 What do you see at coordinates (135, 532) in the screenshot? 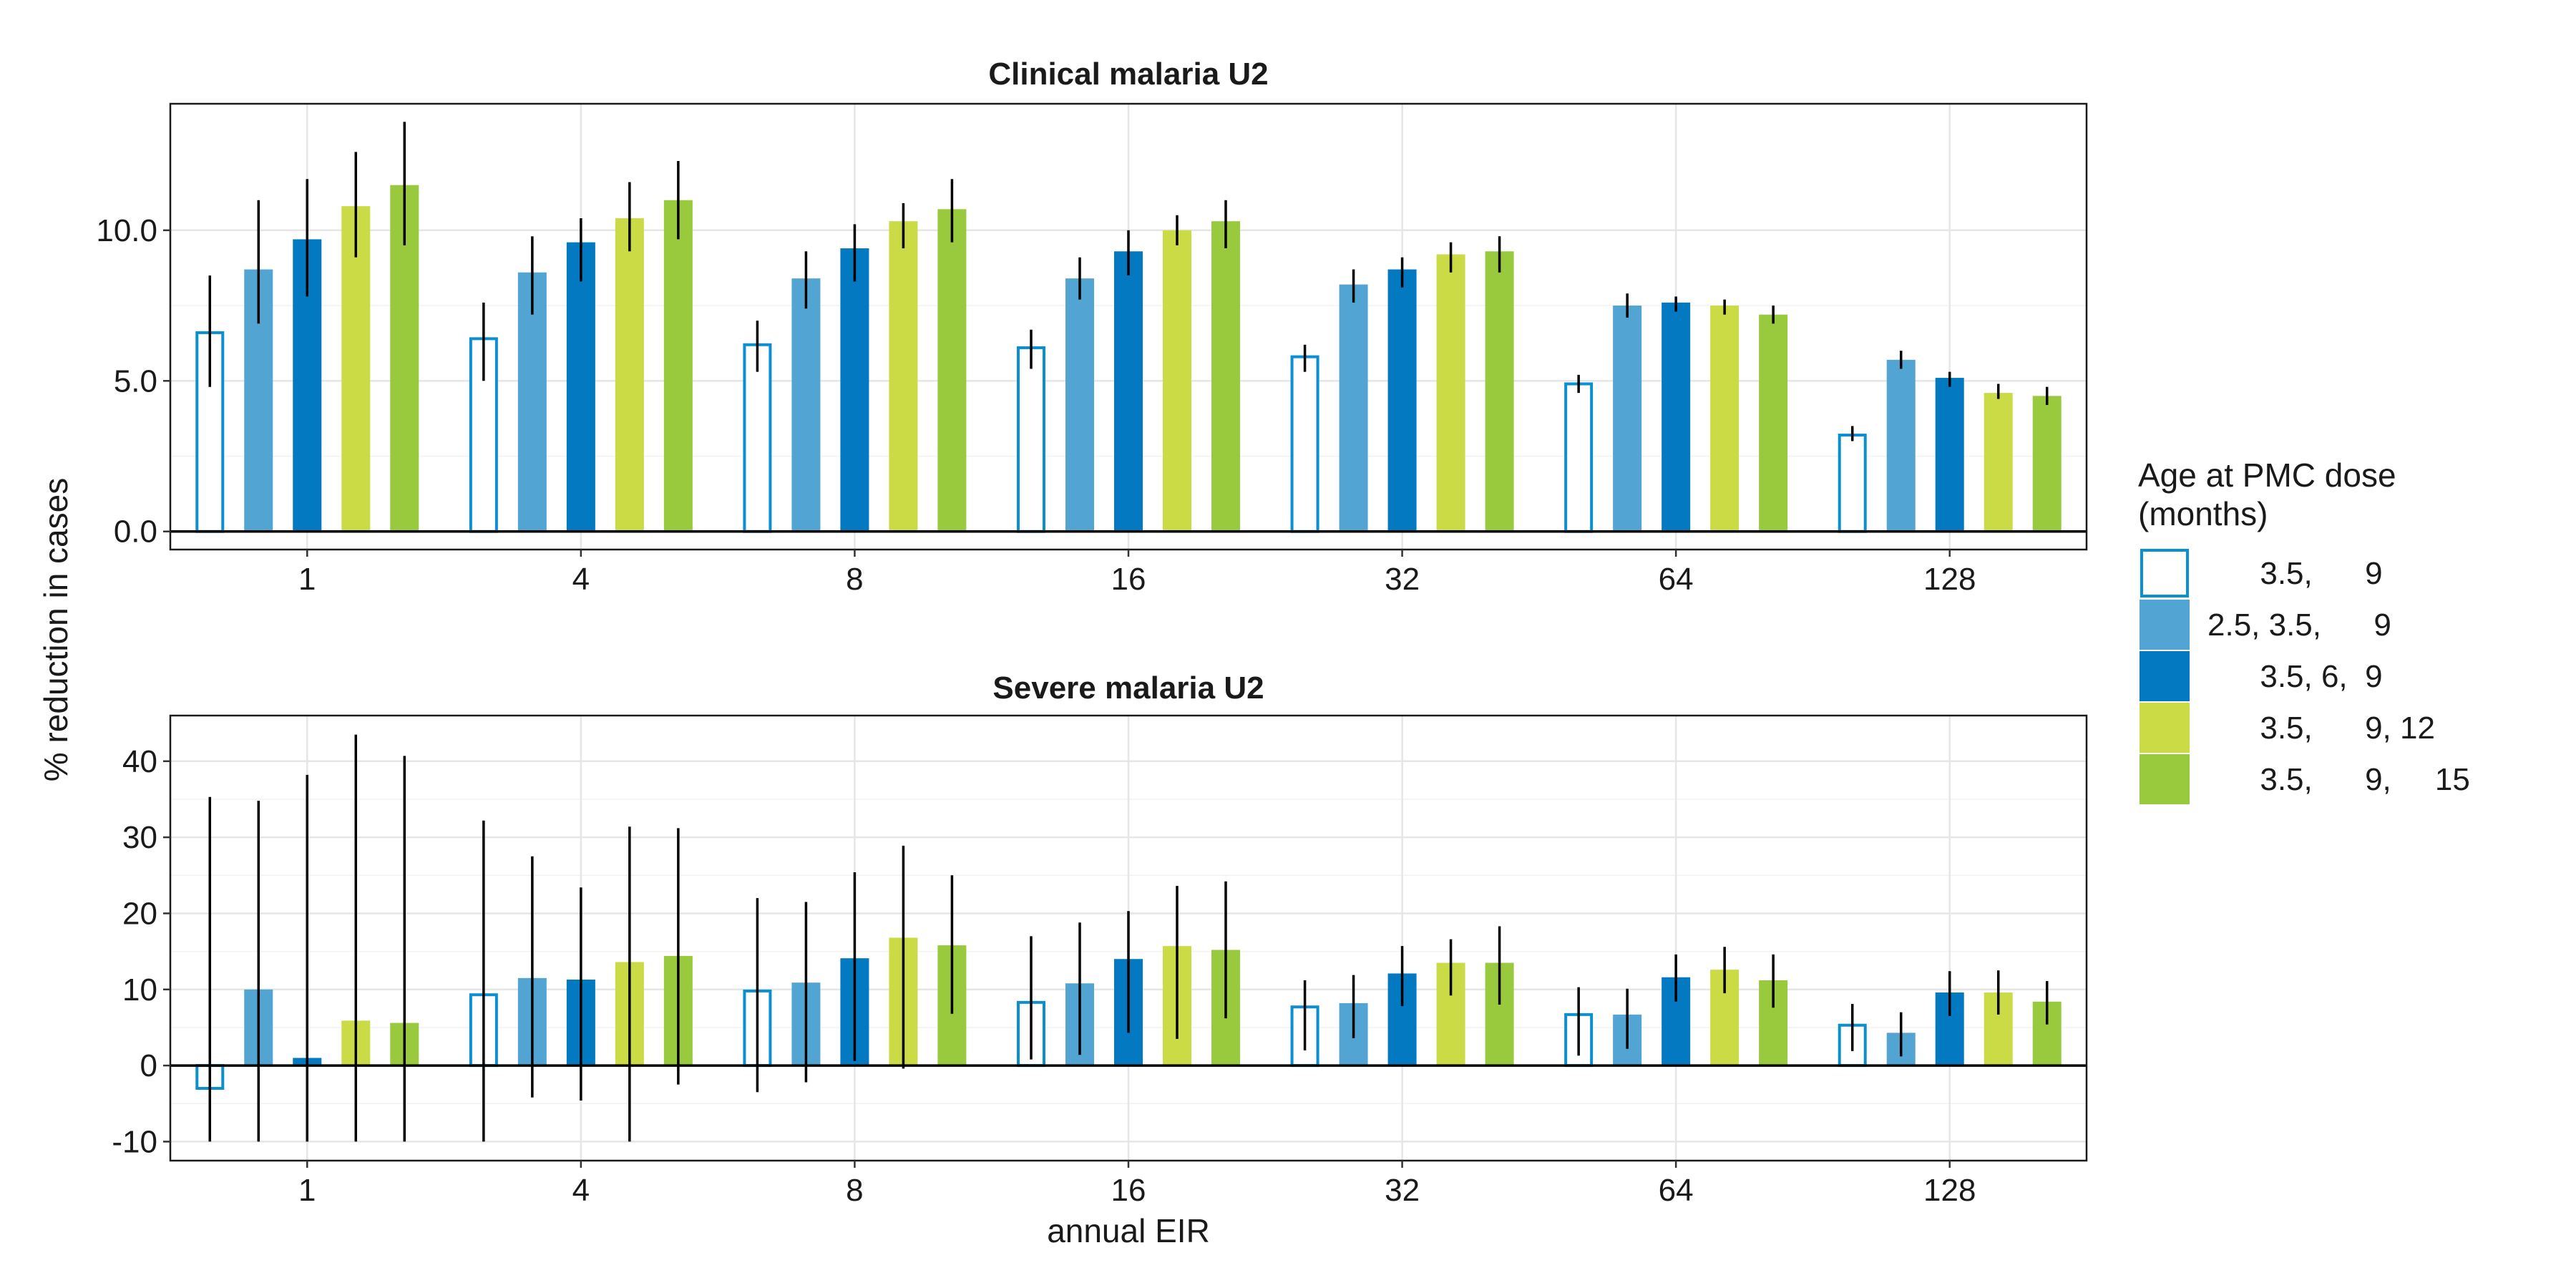
I see `y-tick-label: 0.0` at bounding box center [135, 532].